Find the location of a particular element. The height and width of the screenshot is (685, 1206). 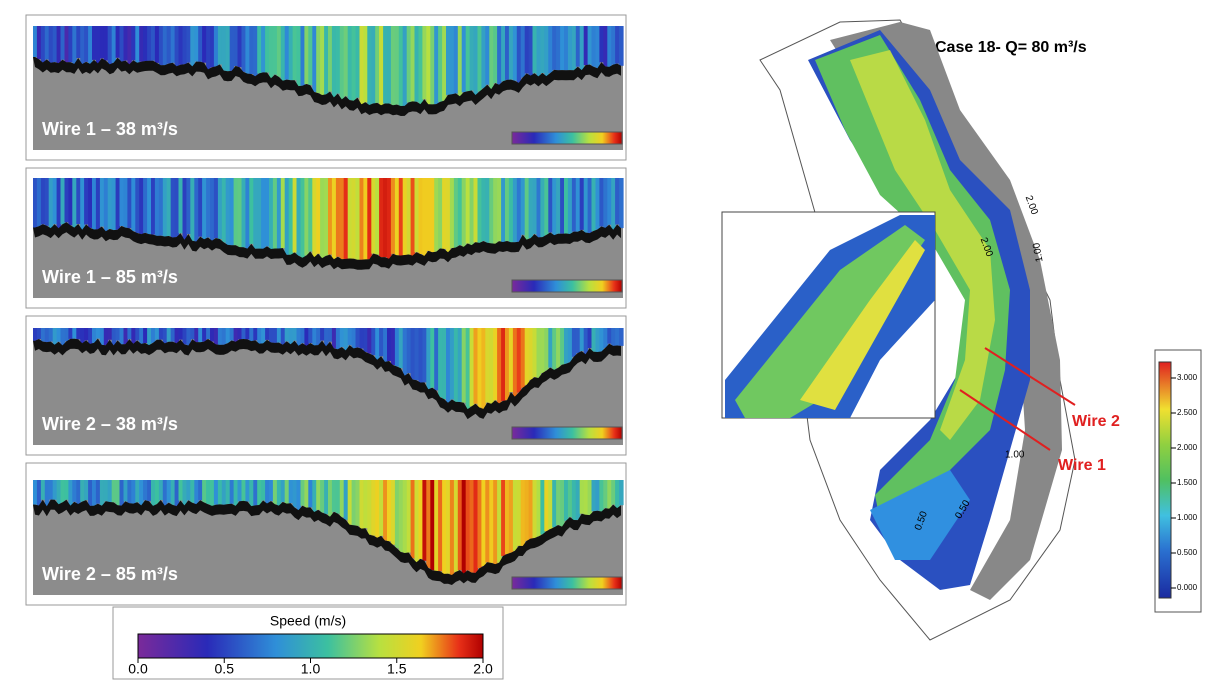

colorbar-gradient is located at coordinates (310, 646).